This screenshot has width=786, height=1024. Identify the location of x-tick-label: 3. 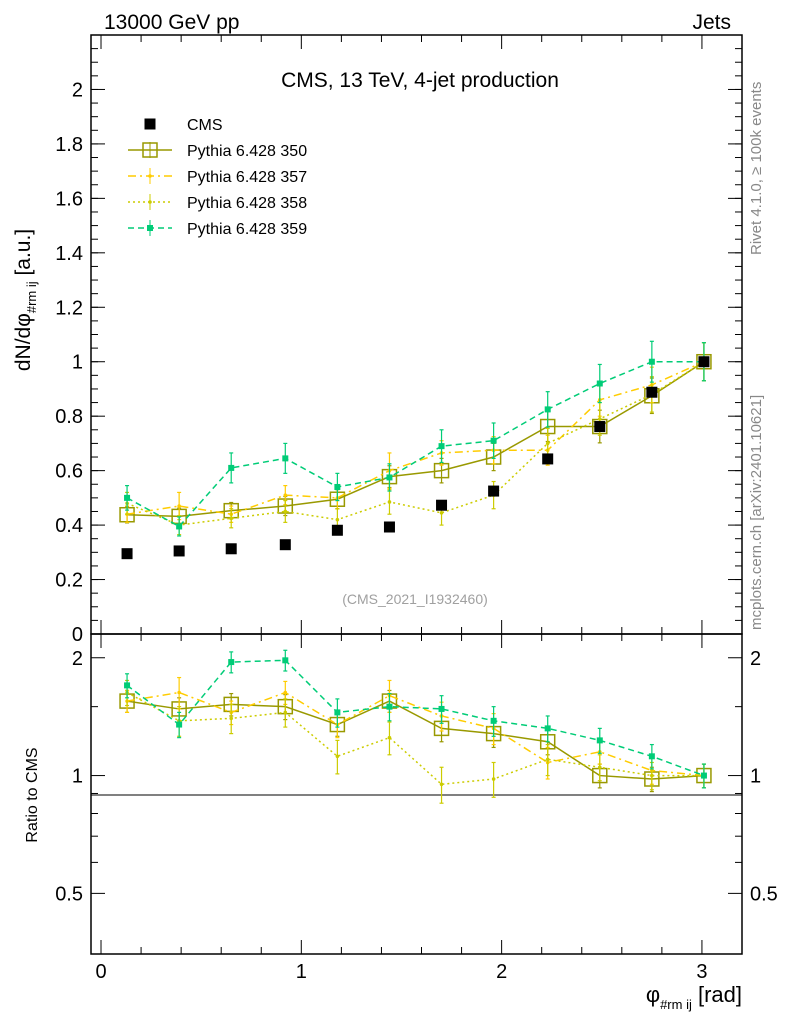
(701, 972).